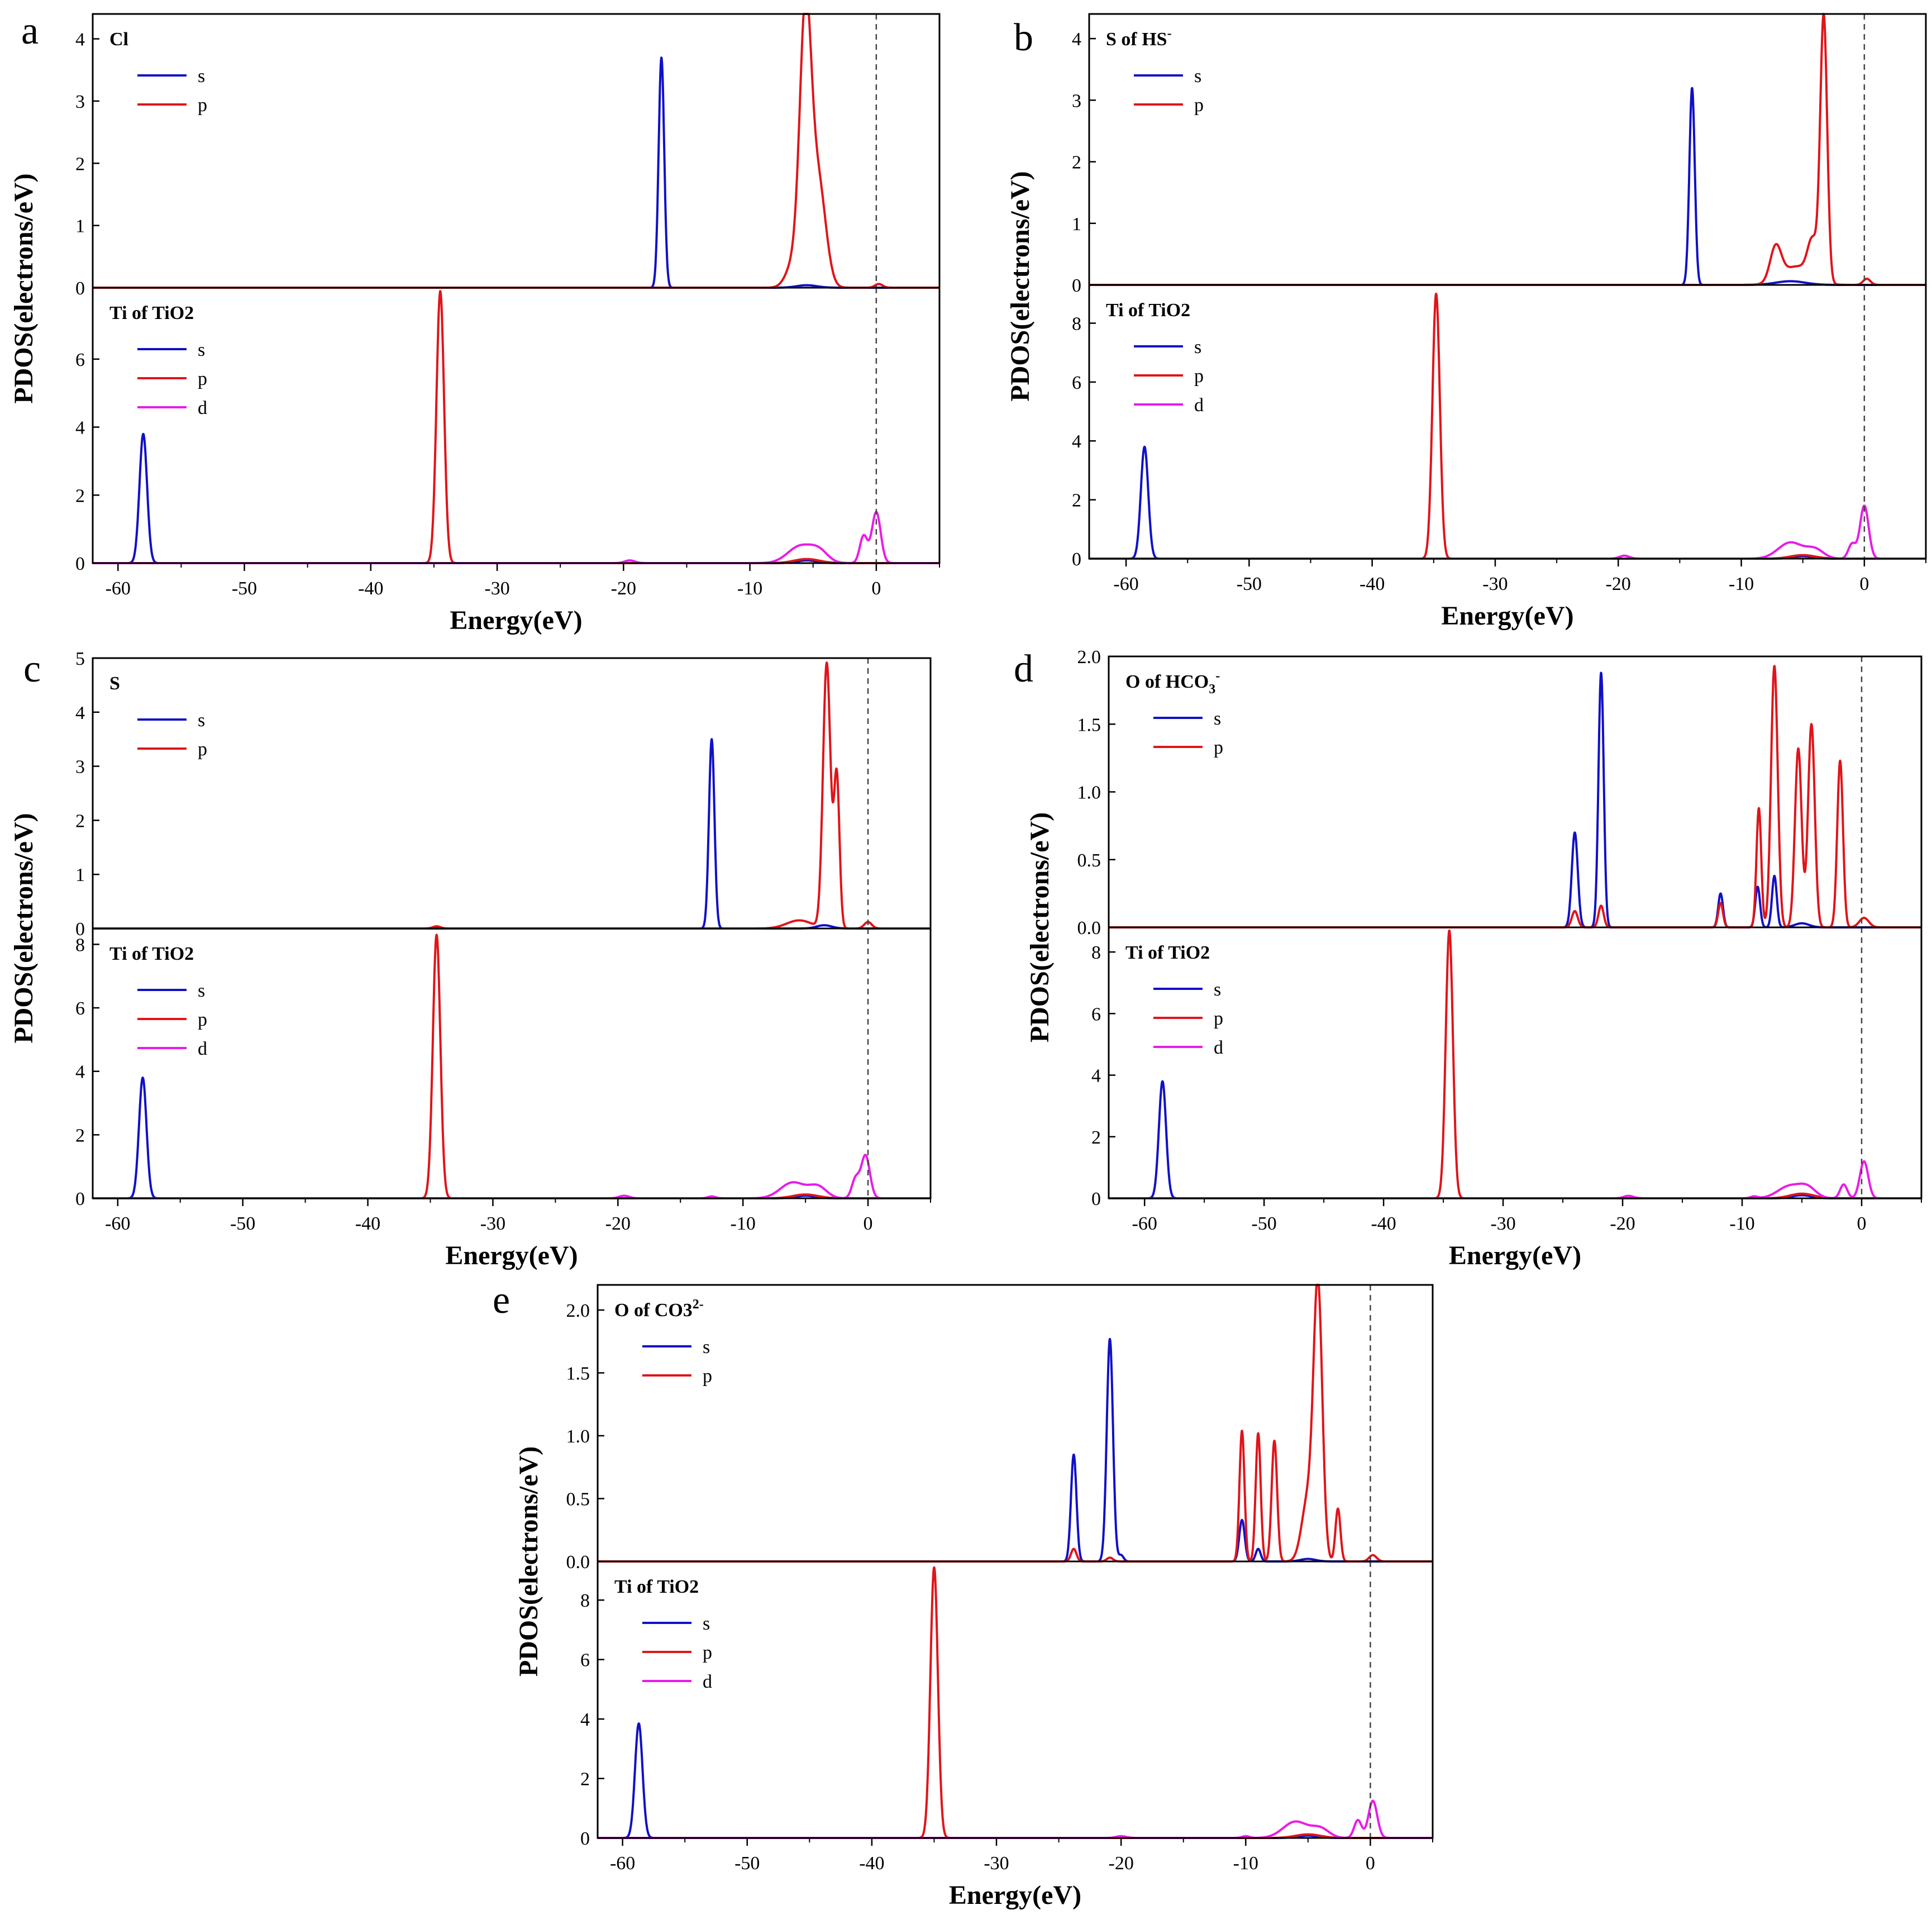  I want to click on subplot-top: 0 1 2 3 4 5 Ssp, so click(504, 794).